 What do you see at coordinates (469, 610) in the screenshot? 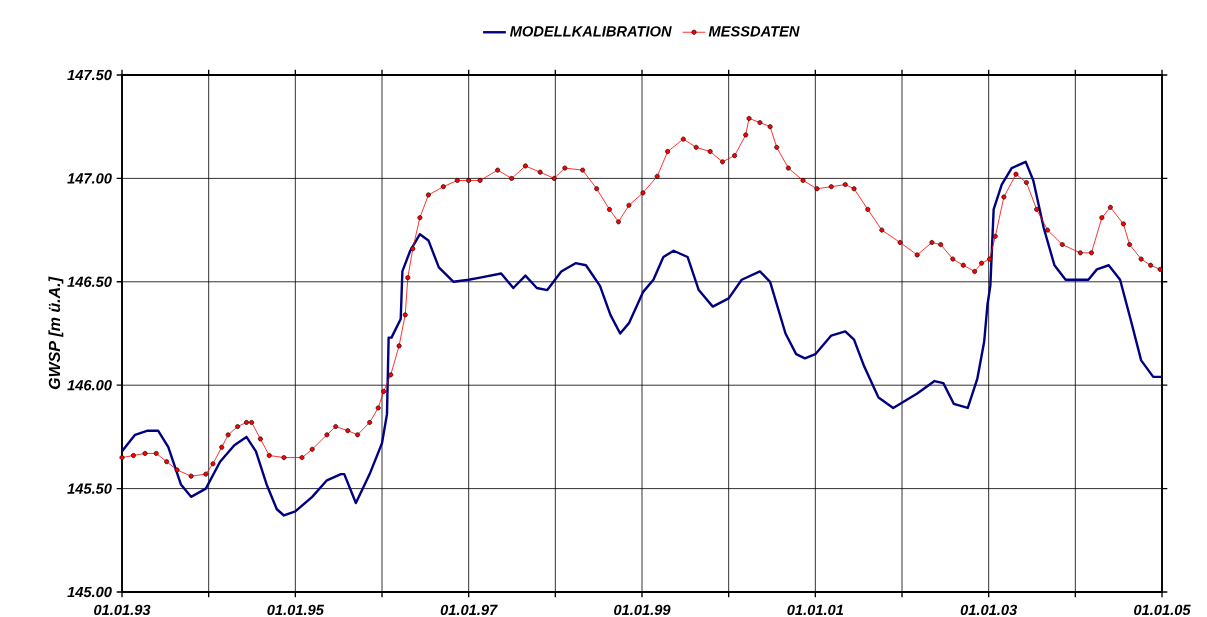
I see `x-tick-label: 01.01.97` at bounding box center [469, 610].